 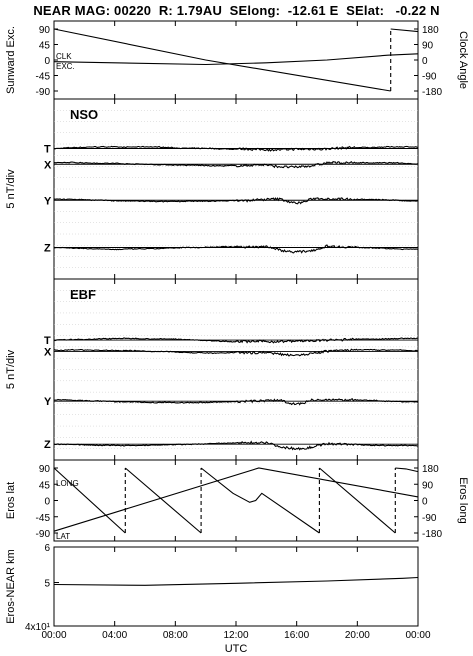 What do you see at coordinates (463, 60) in the screenshot?
I see `clock-angle-axis-label: Clock Angle` at bounding box center [463, 60].